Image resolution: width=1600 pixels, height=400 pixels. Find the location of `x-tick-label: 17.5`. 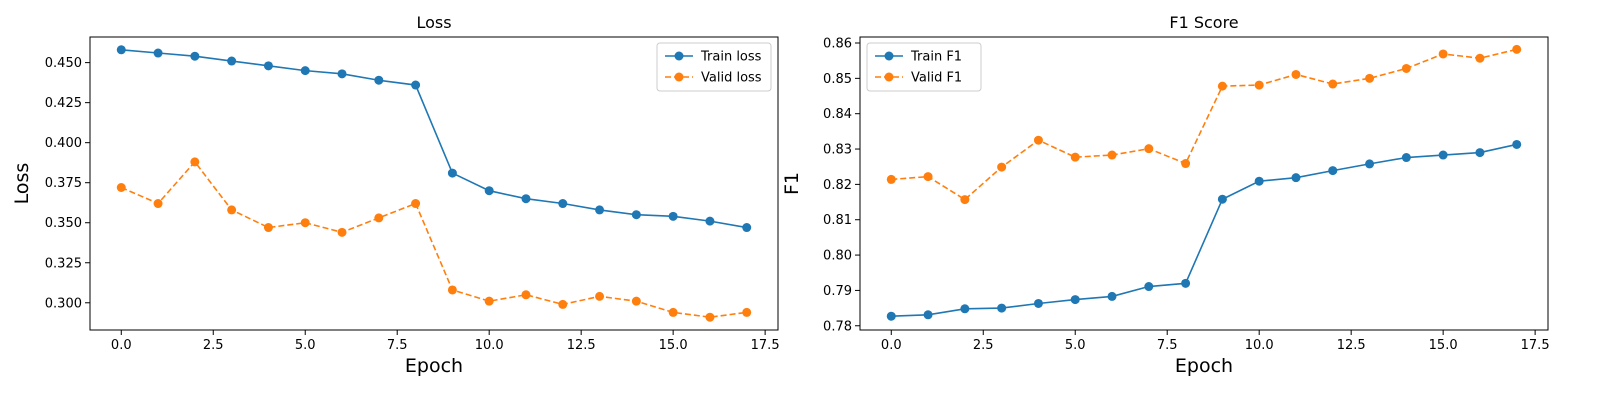

x-tick-label: 17.5 is located at coordinates (1535, 345).